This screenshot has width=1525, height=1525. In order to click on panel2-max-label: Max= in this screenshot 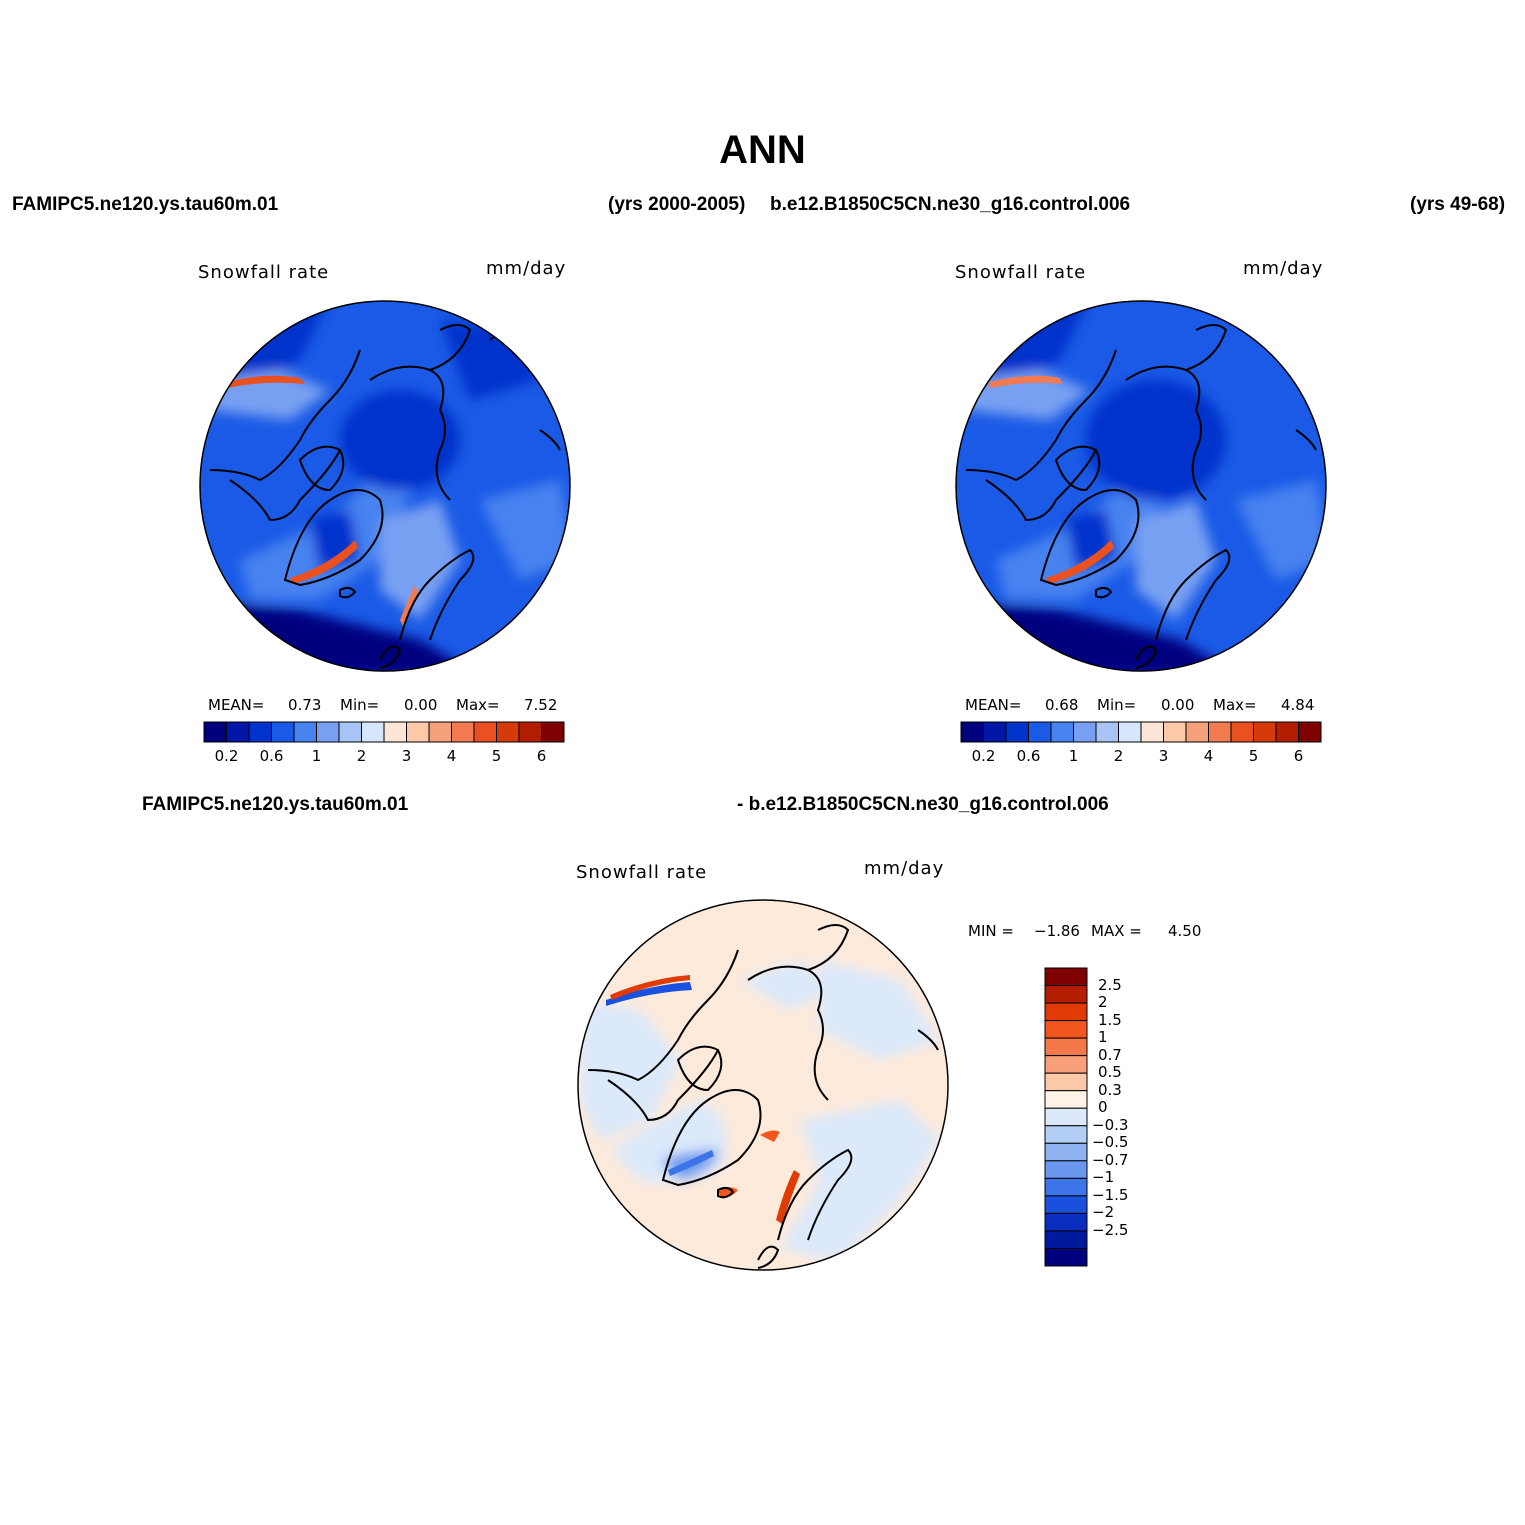, I will do `click(1235, 705)`.